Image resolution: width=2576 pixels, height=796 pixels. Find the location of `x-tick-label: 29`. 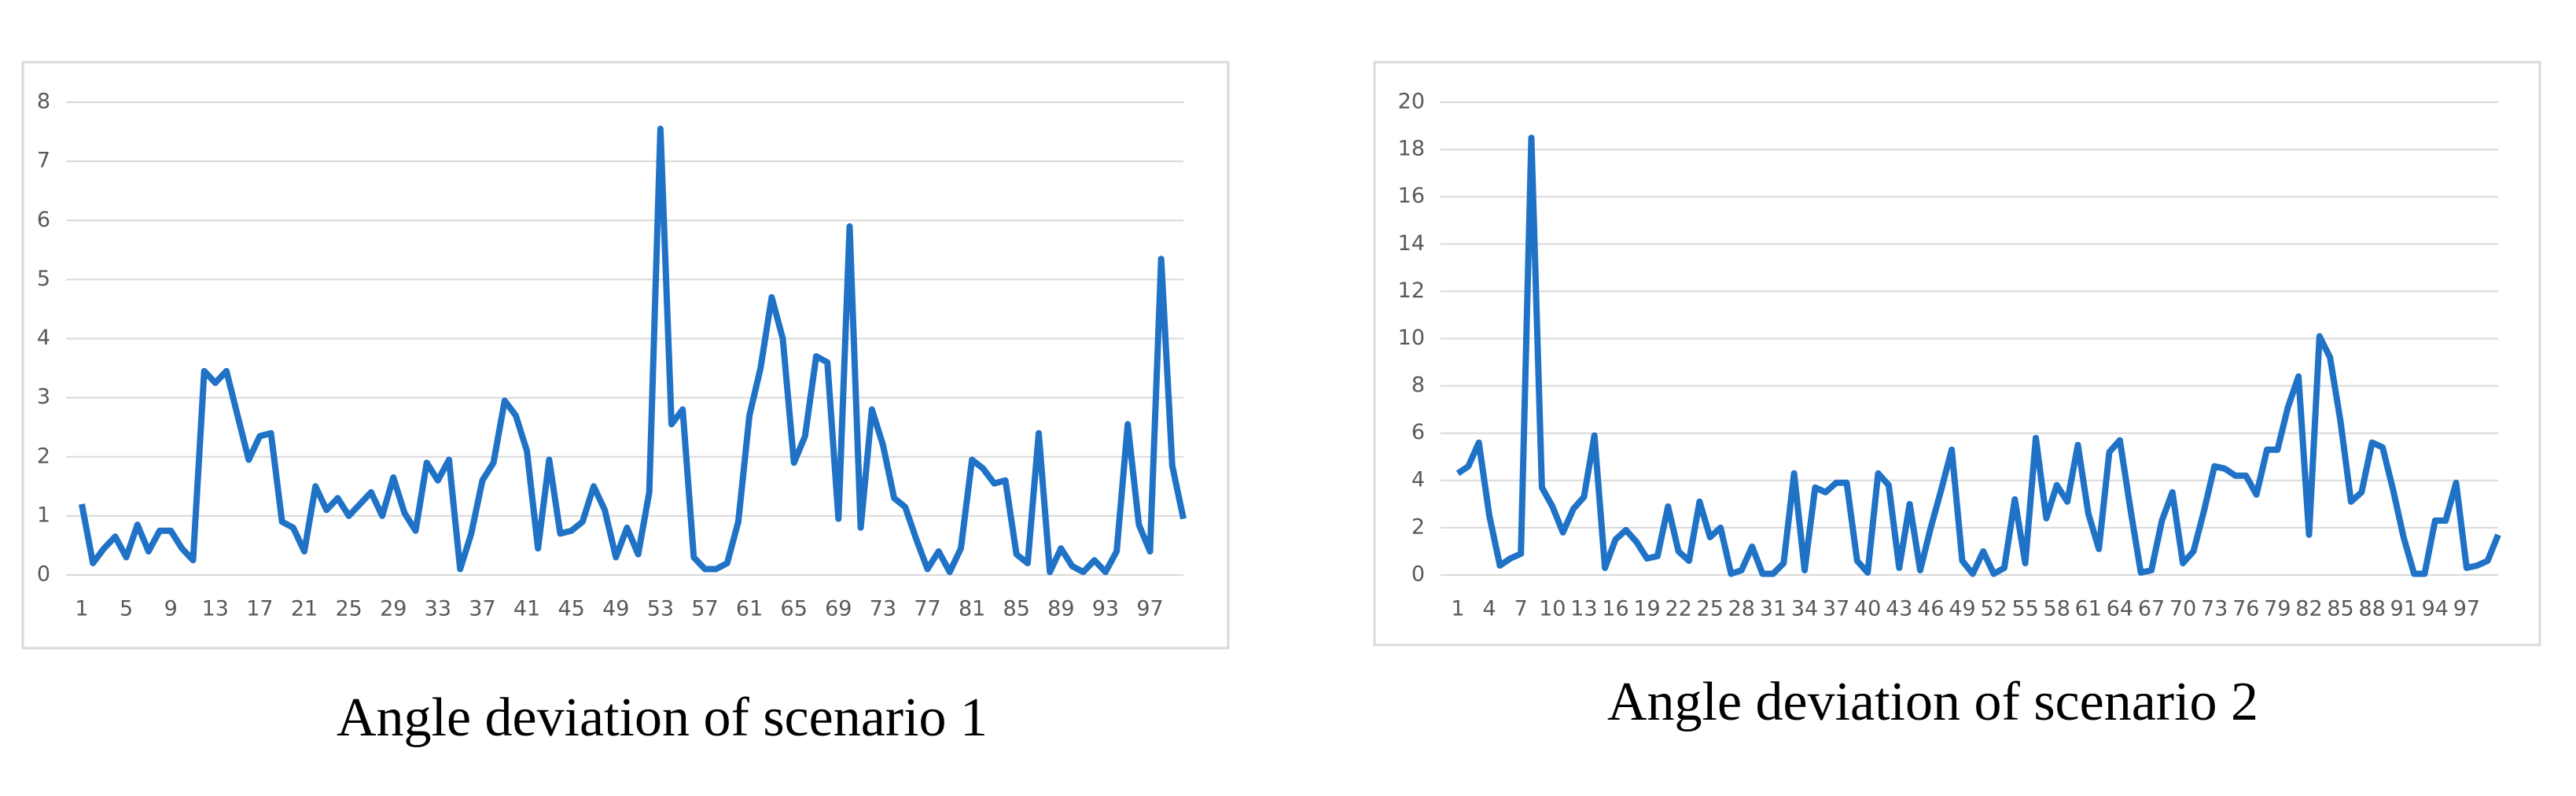

x-tick-label: 29 is located at coordinates (393, 609).